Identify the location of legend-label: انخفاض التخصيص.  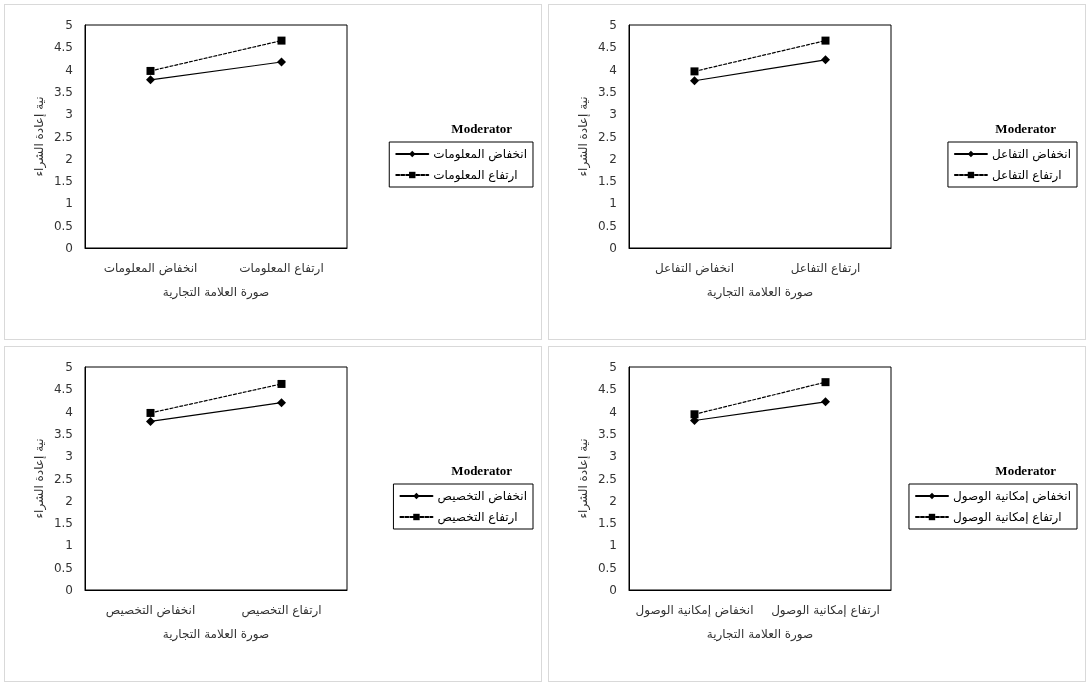
(482, 496).